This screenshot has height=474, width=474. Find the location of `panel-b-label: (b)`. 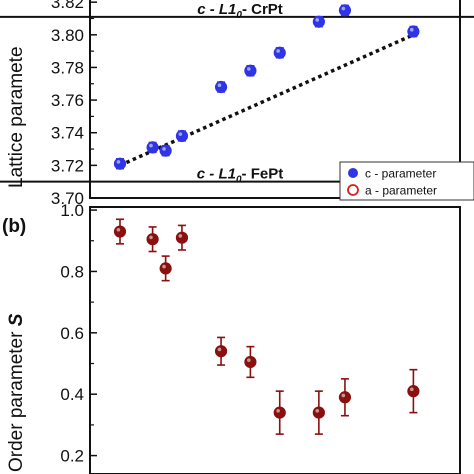

panel-b-label: (b) is located at coordinates (14, 226).